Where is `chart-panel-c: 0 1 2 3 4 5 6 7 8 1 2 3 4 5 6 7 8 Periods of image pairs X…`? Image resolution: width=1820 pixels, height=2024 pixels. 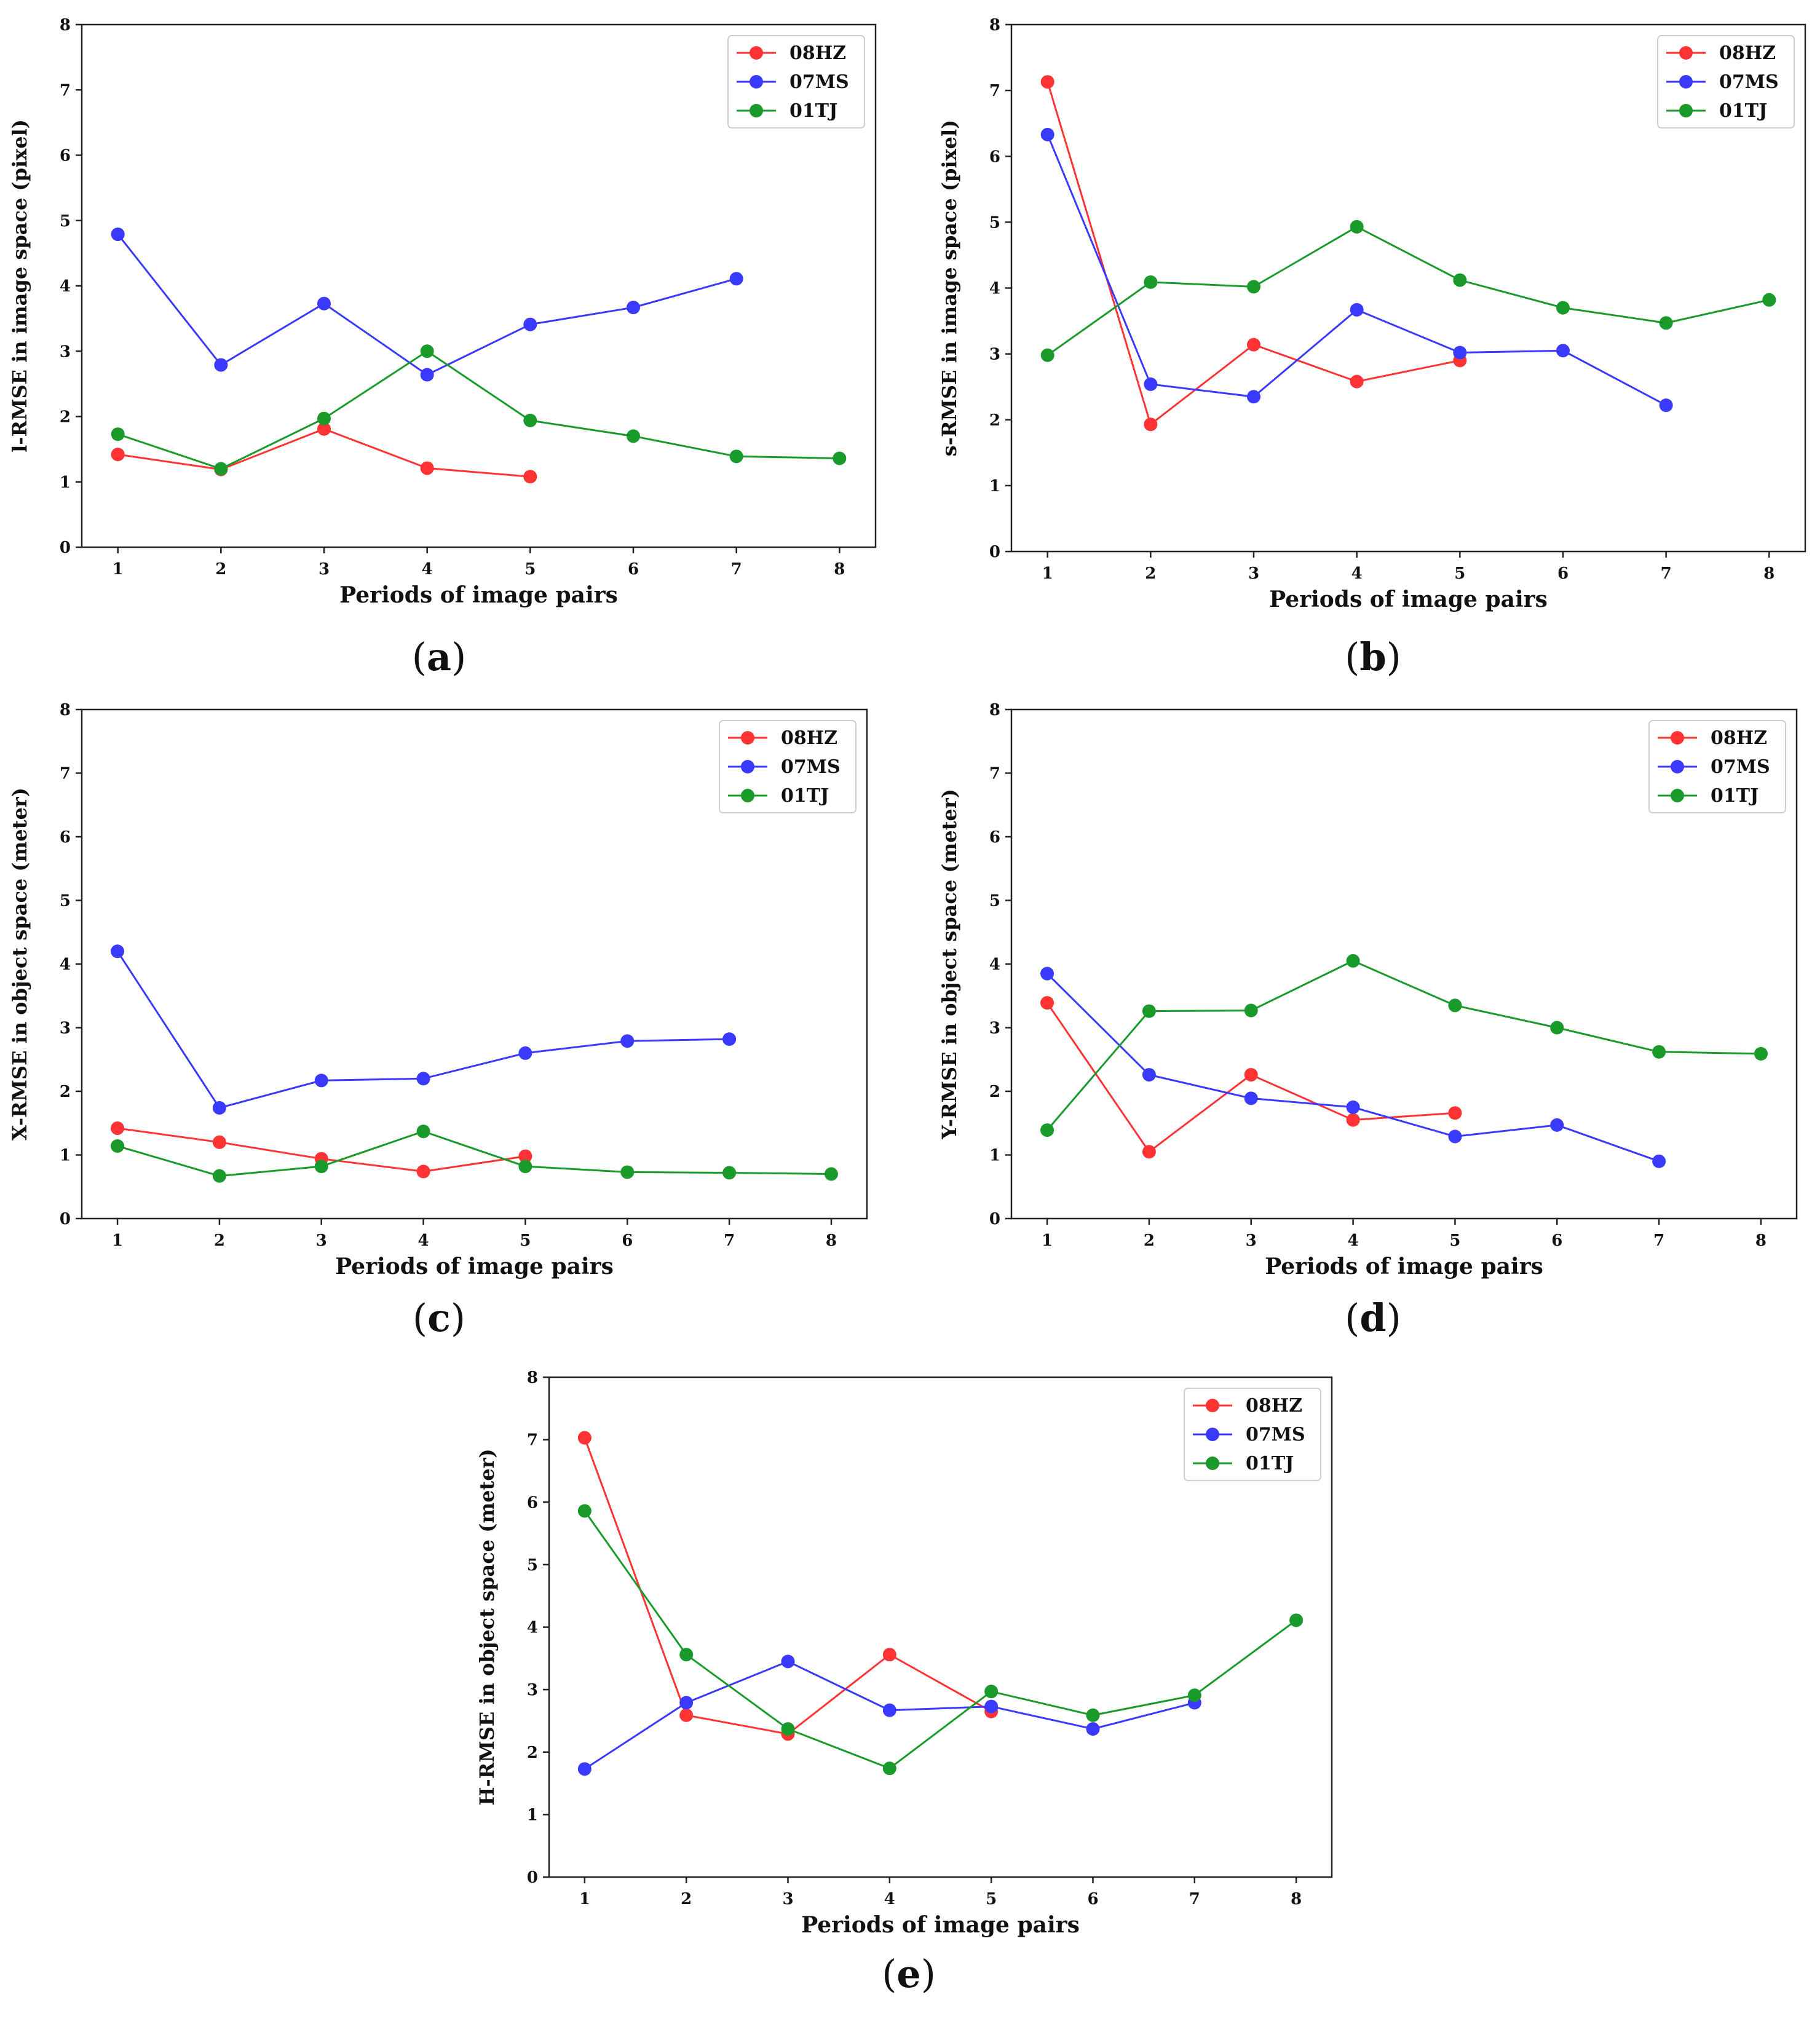 chart-panel-c: 0 1 2 3 4 5 6 7 8 1 2 3 4 5 6 7 8 Periods of image pairs X… is located at coordinates (438, 1021).